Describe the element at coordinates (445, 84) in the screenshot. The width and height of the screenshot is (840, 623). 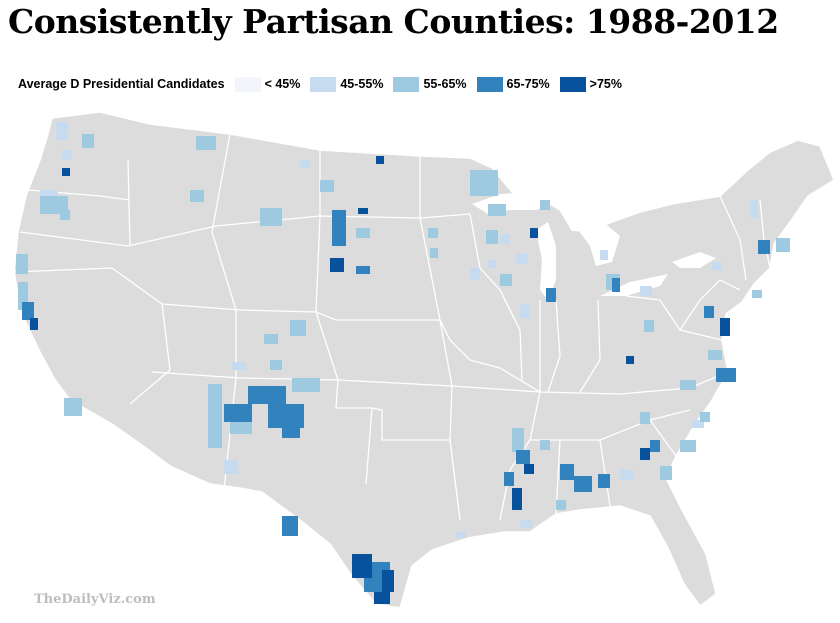
I see `legend-item-label: 55-65%` at that location.